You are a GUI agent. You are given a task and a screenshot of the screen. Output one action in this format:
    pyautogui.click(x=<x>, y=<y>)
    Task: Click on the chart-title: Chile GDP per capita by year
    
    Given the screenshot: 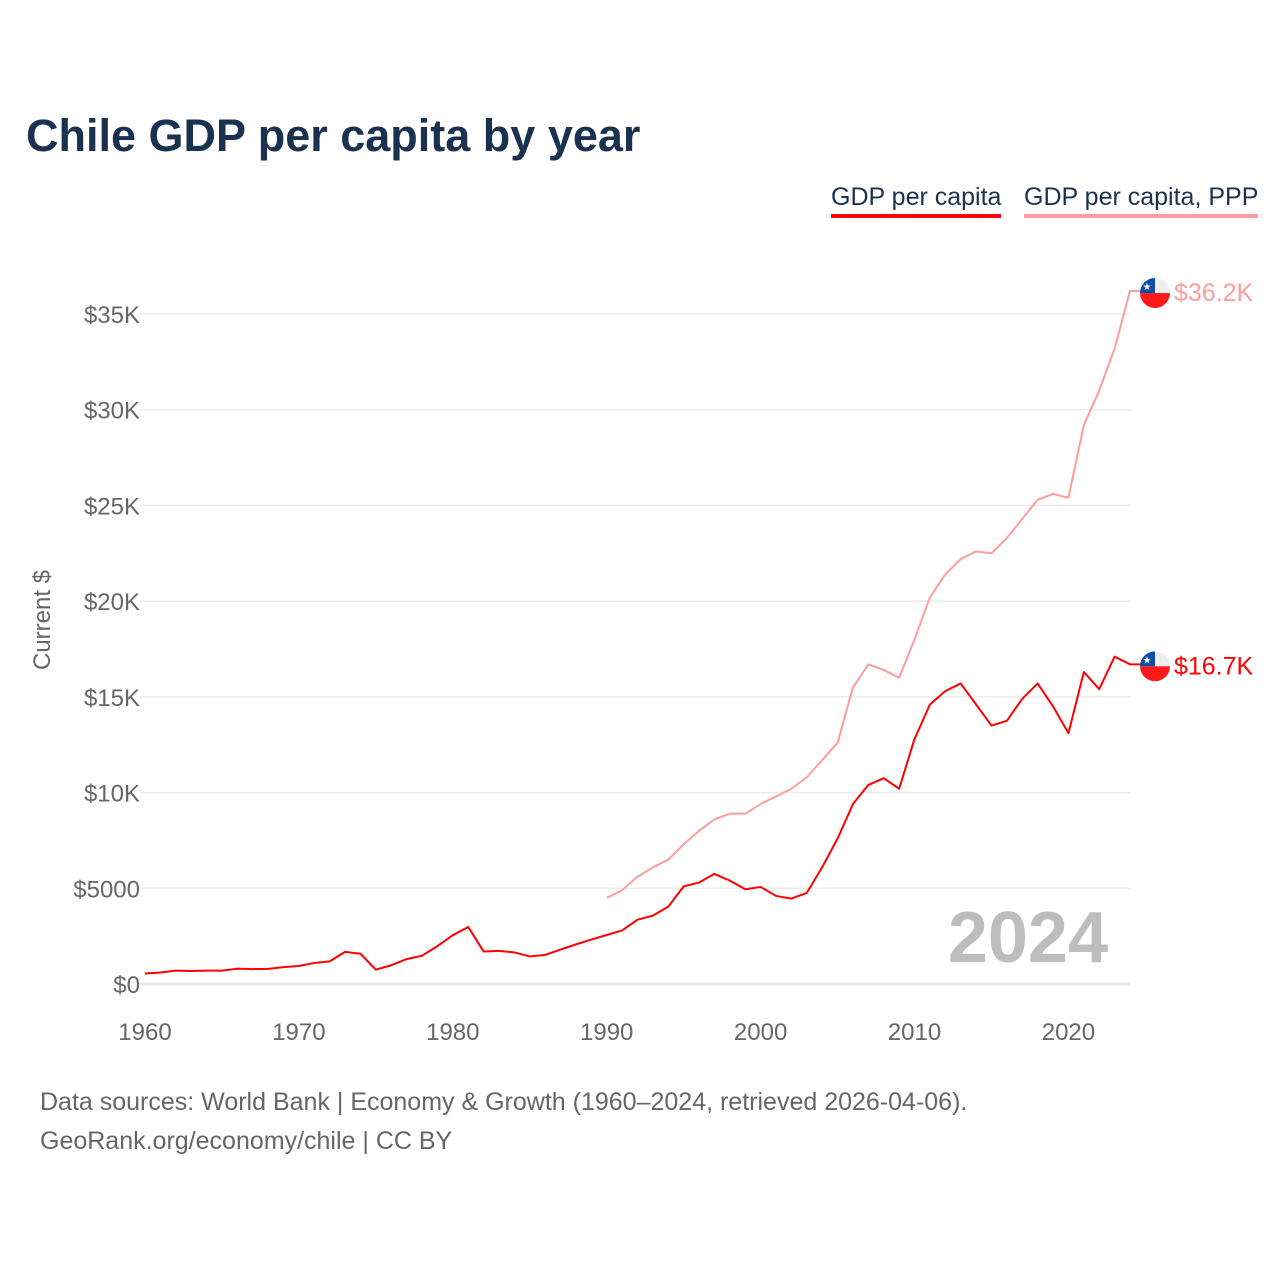 What is the action you would take?
    pyautogui.click(x=333, y=135)
    